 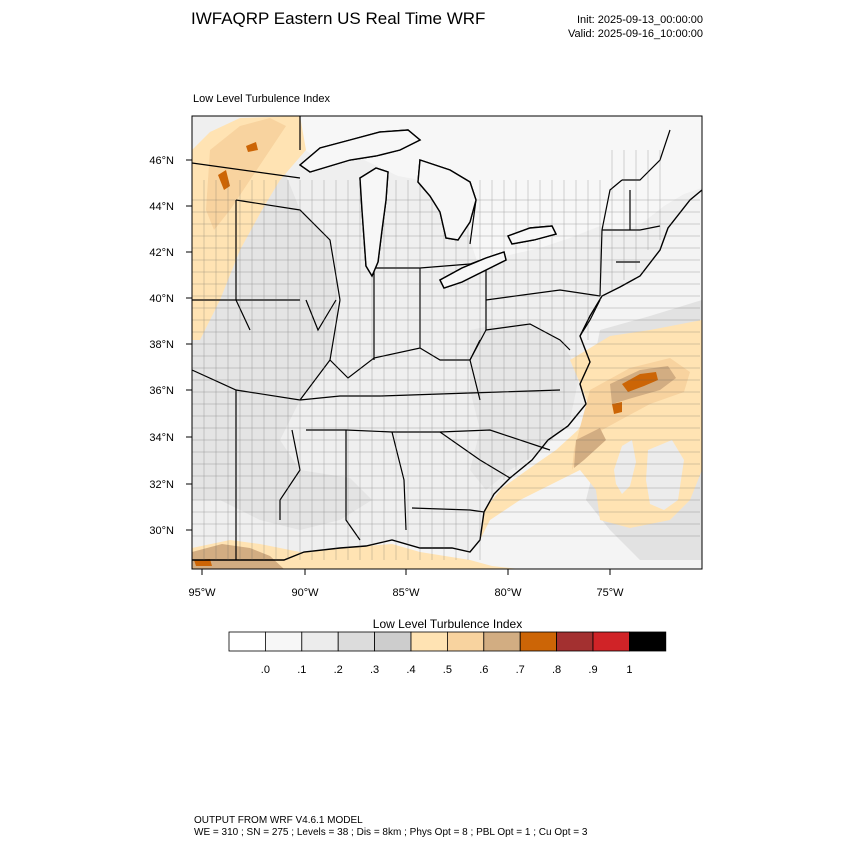 What do you see at coordinates (520, 670) in the screenshot?
I see `colorbar-tick-label: .7` at bounding box center [520, 670].